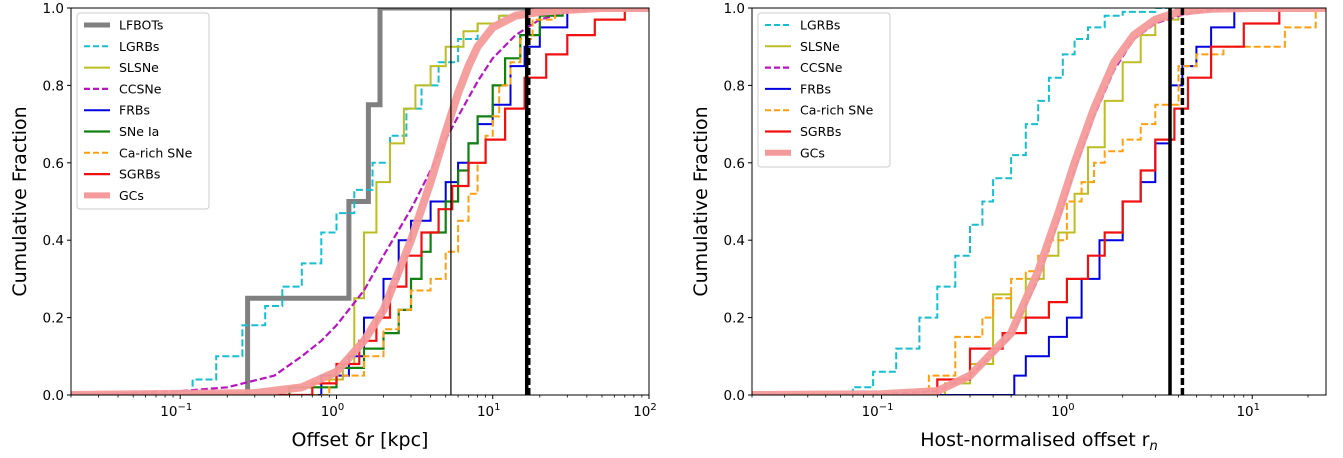 The width and height of the screenshot is (1343, 458). I want to click on x-axis-label: Host-normalised offset rn, so click(1039, 441).